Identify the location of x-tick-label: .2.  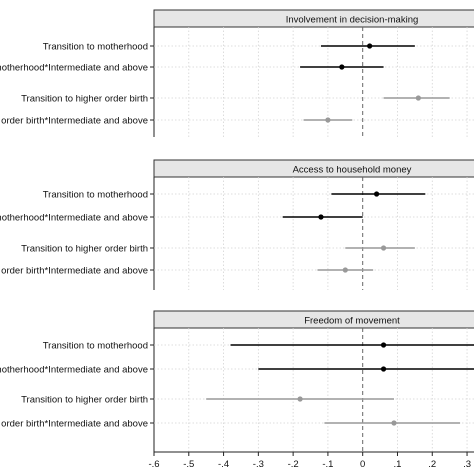
(432, 464).